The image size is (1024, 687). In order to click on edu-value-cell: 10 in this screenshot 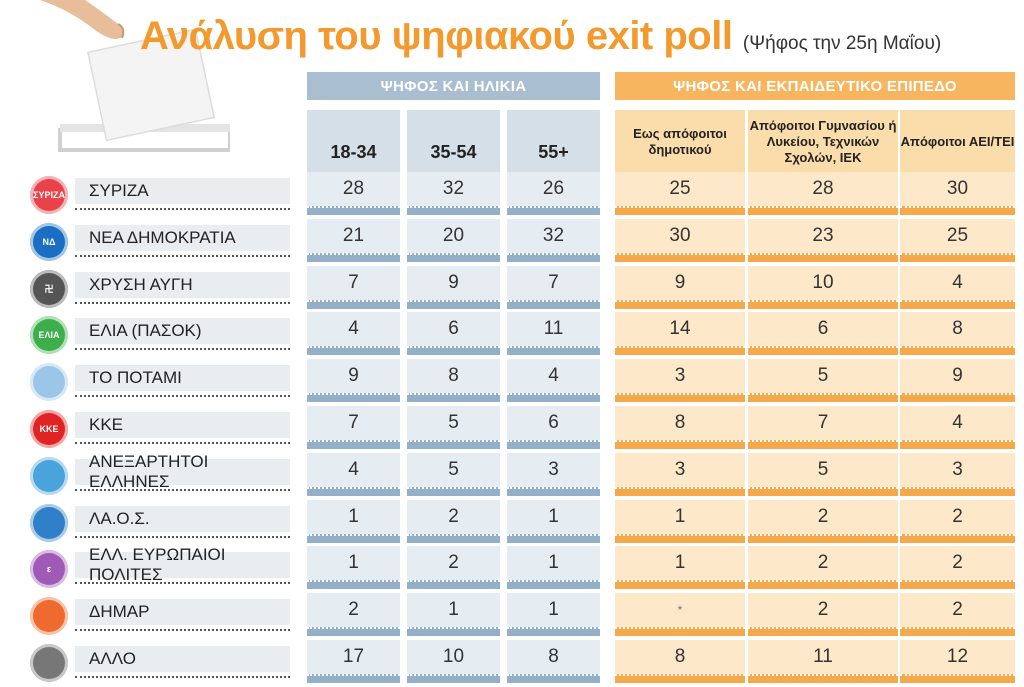, I will do `click(823, 282)`.